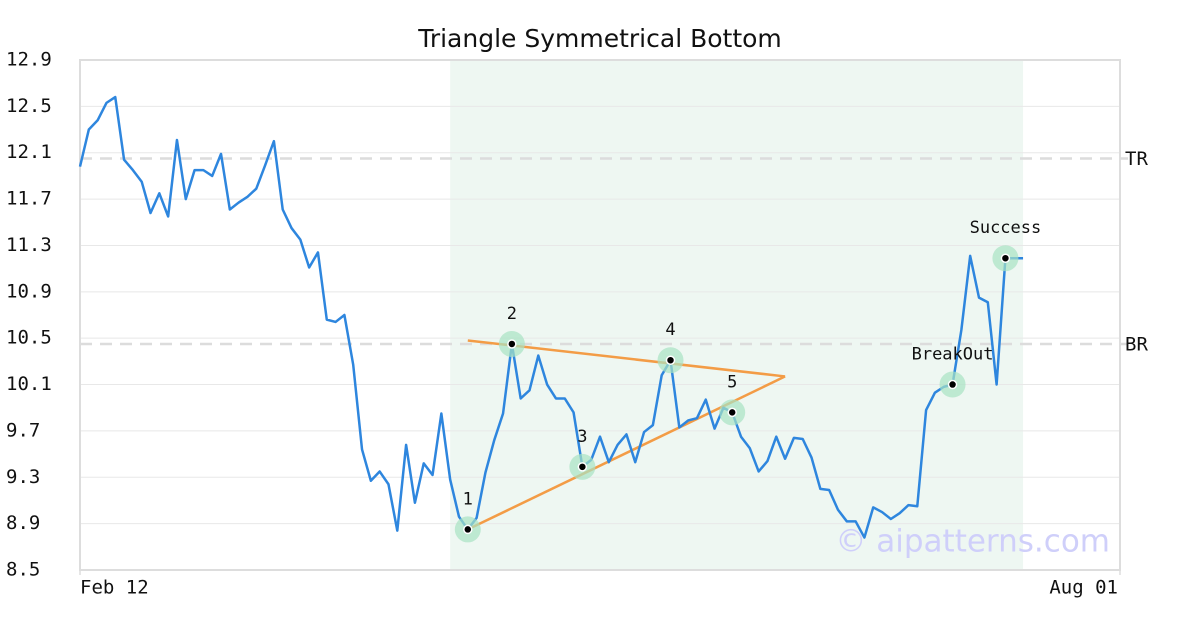 The width and height of the screenshot is (1200, 630). Describe the element at coordinates (599, 38) in the screenshot. I see `chart-title: Triangle Symmetrical Bottom` at that location.